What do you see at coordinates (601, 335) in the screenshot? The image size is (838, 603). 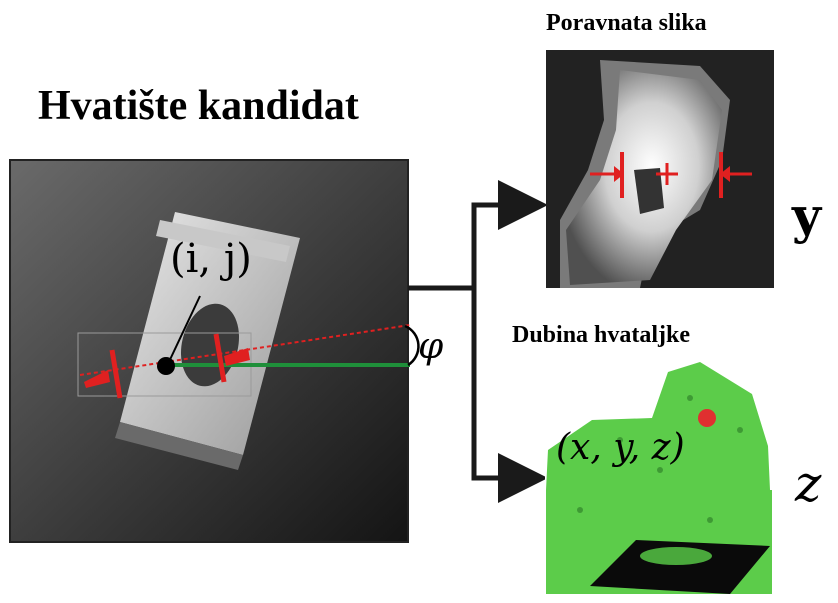 I see `gripper-depth-title: Dubina hvataljke` at bounding box center [601, 335].